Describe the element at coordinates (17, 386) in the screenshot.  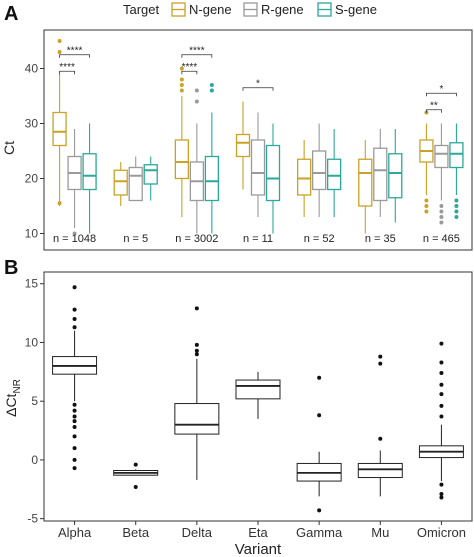
I see `panel-b-y-label-sub: NR` at that location.